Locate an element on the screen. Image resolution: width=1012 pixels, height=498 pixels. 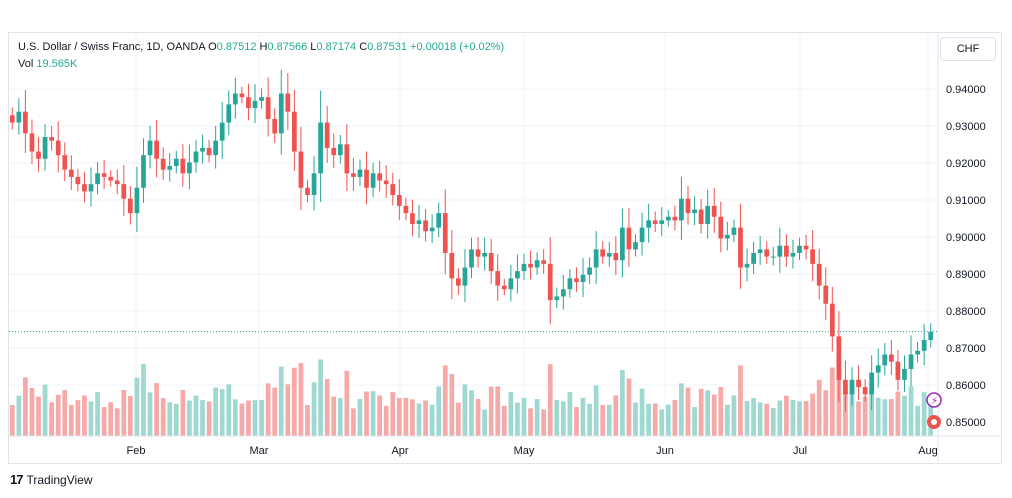
lightning-icon is located at coordinates (934, 400).